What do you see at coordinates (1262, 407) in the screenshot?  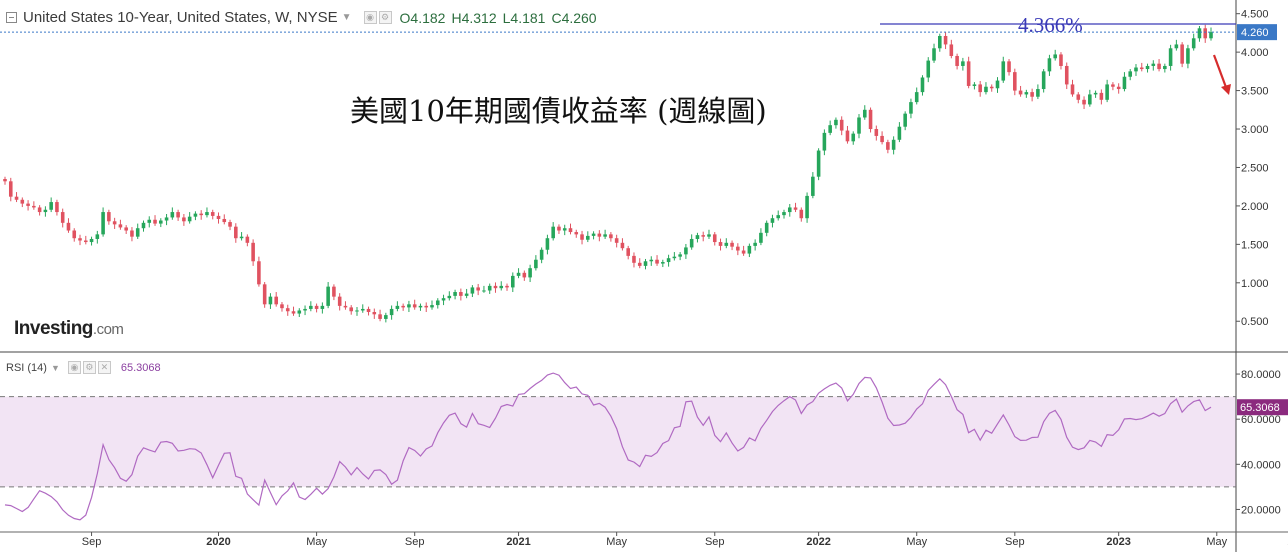 I see `rsi-last-tag` at bounding box center [1262, 407].